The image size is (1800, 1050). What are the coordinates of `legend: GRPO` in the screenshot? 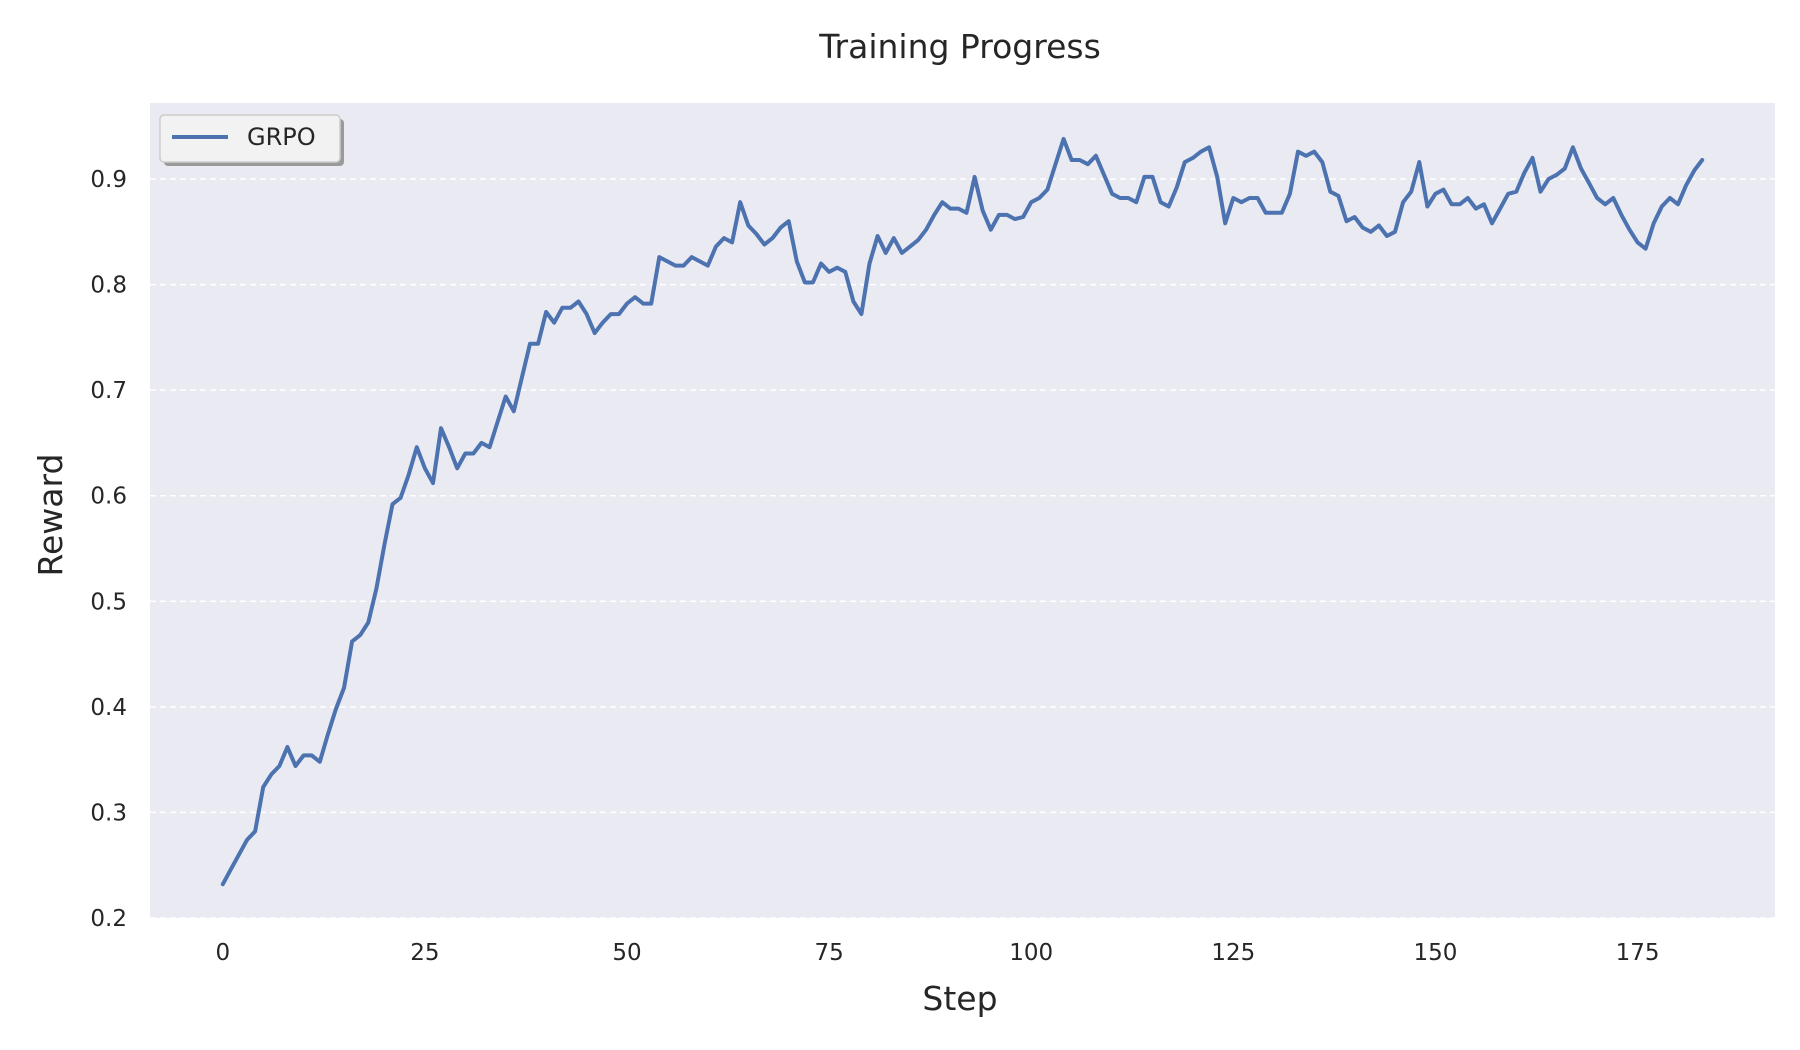 It's located at (251, 140).